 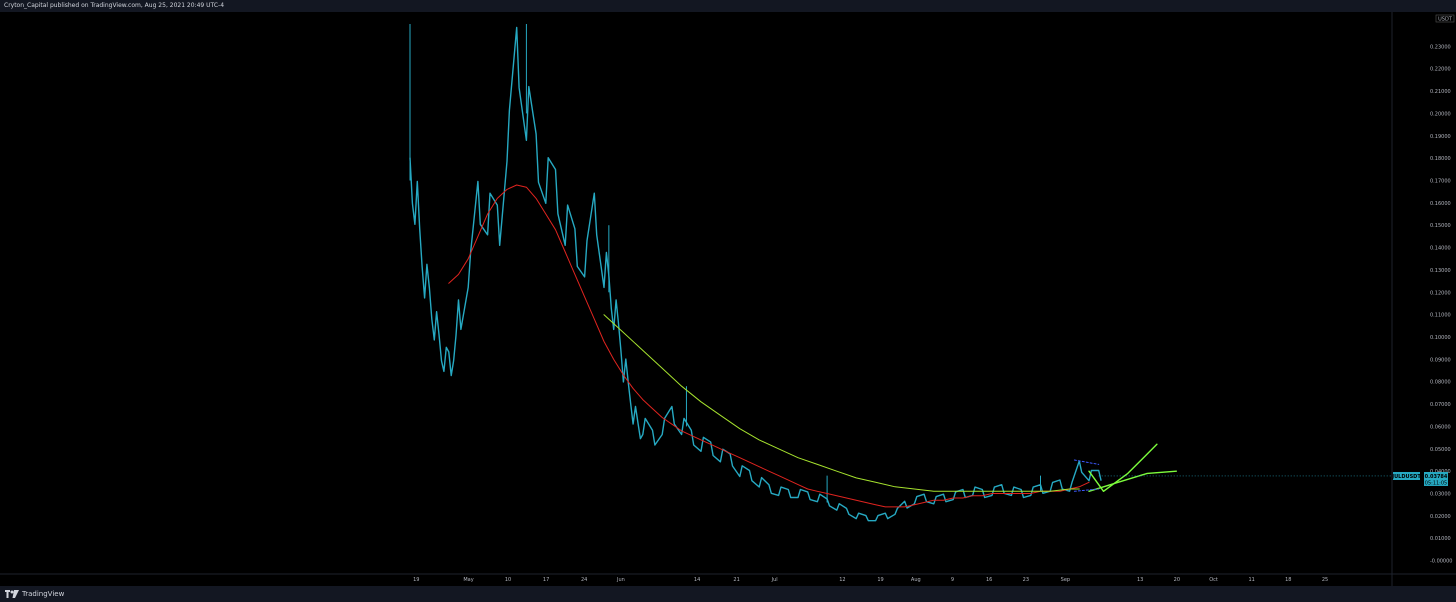 What do you see at coordinates (1123, 467) in the screenshot?
I see `projection-up-line` at bounding box center [1123, 467].